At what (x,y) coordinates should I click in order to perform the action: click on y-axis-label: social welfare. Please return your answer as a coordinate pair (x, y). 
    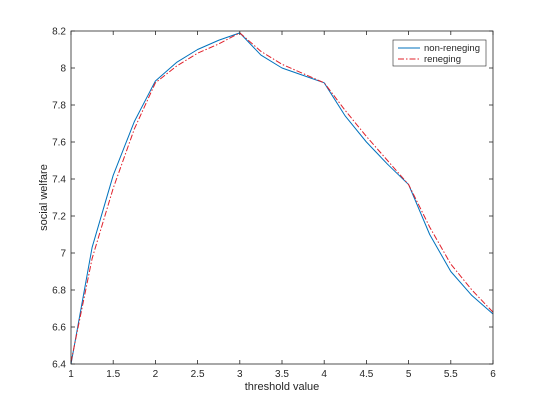
    Looking at the image, I should click on (44, 197).